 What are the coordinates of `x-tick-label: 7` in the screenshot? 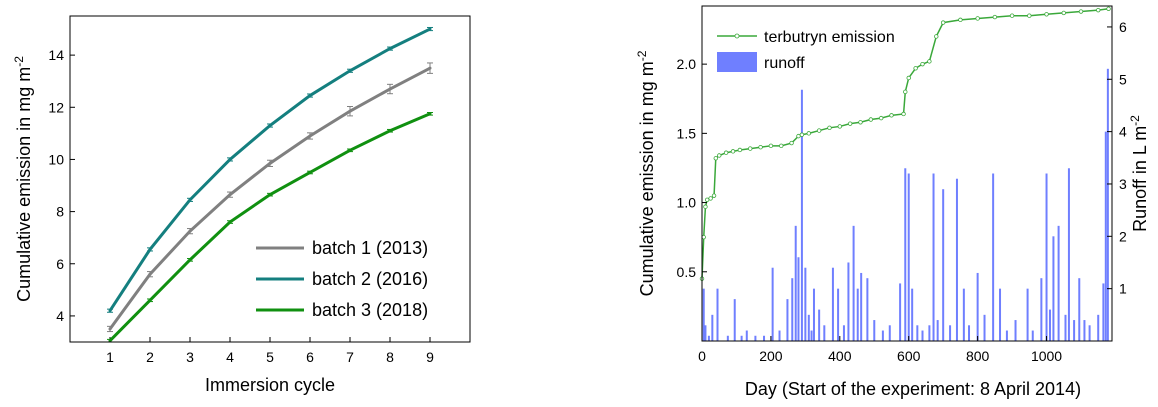 It's located at (350, 357).